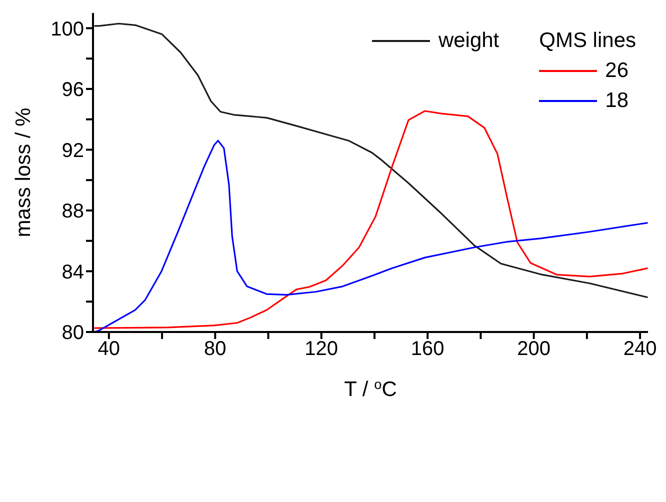  Describe the element at coordinates (73, 151) in the screenshot. I see `y-tick-label: 92` at that location.